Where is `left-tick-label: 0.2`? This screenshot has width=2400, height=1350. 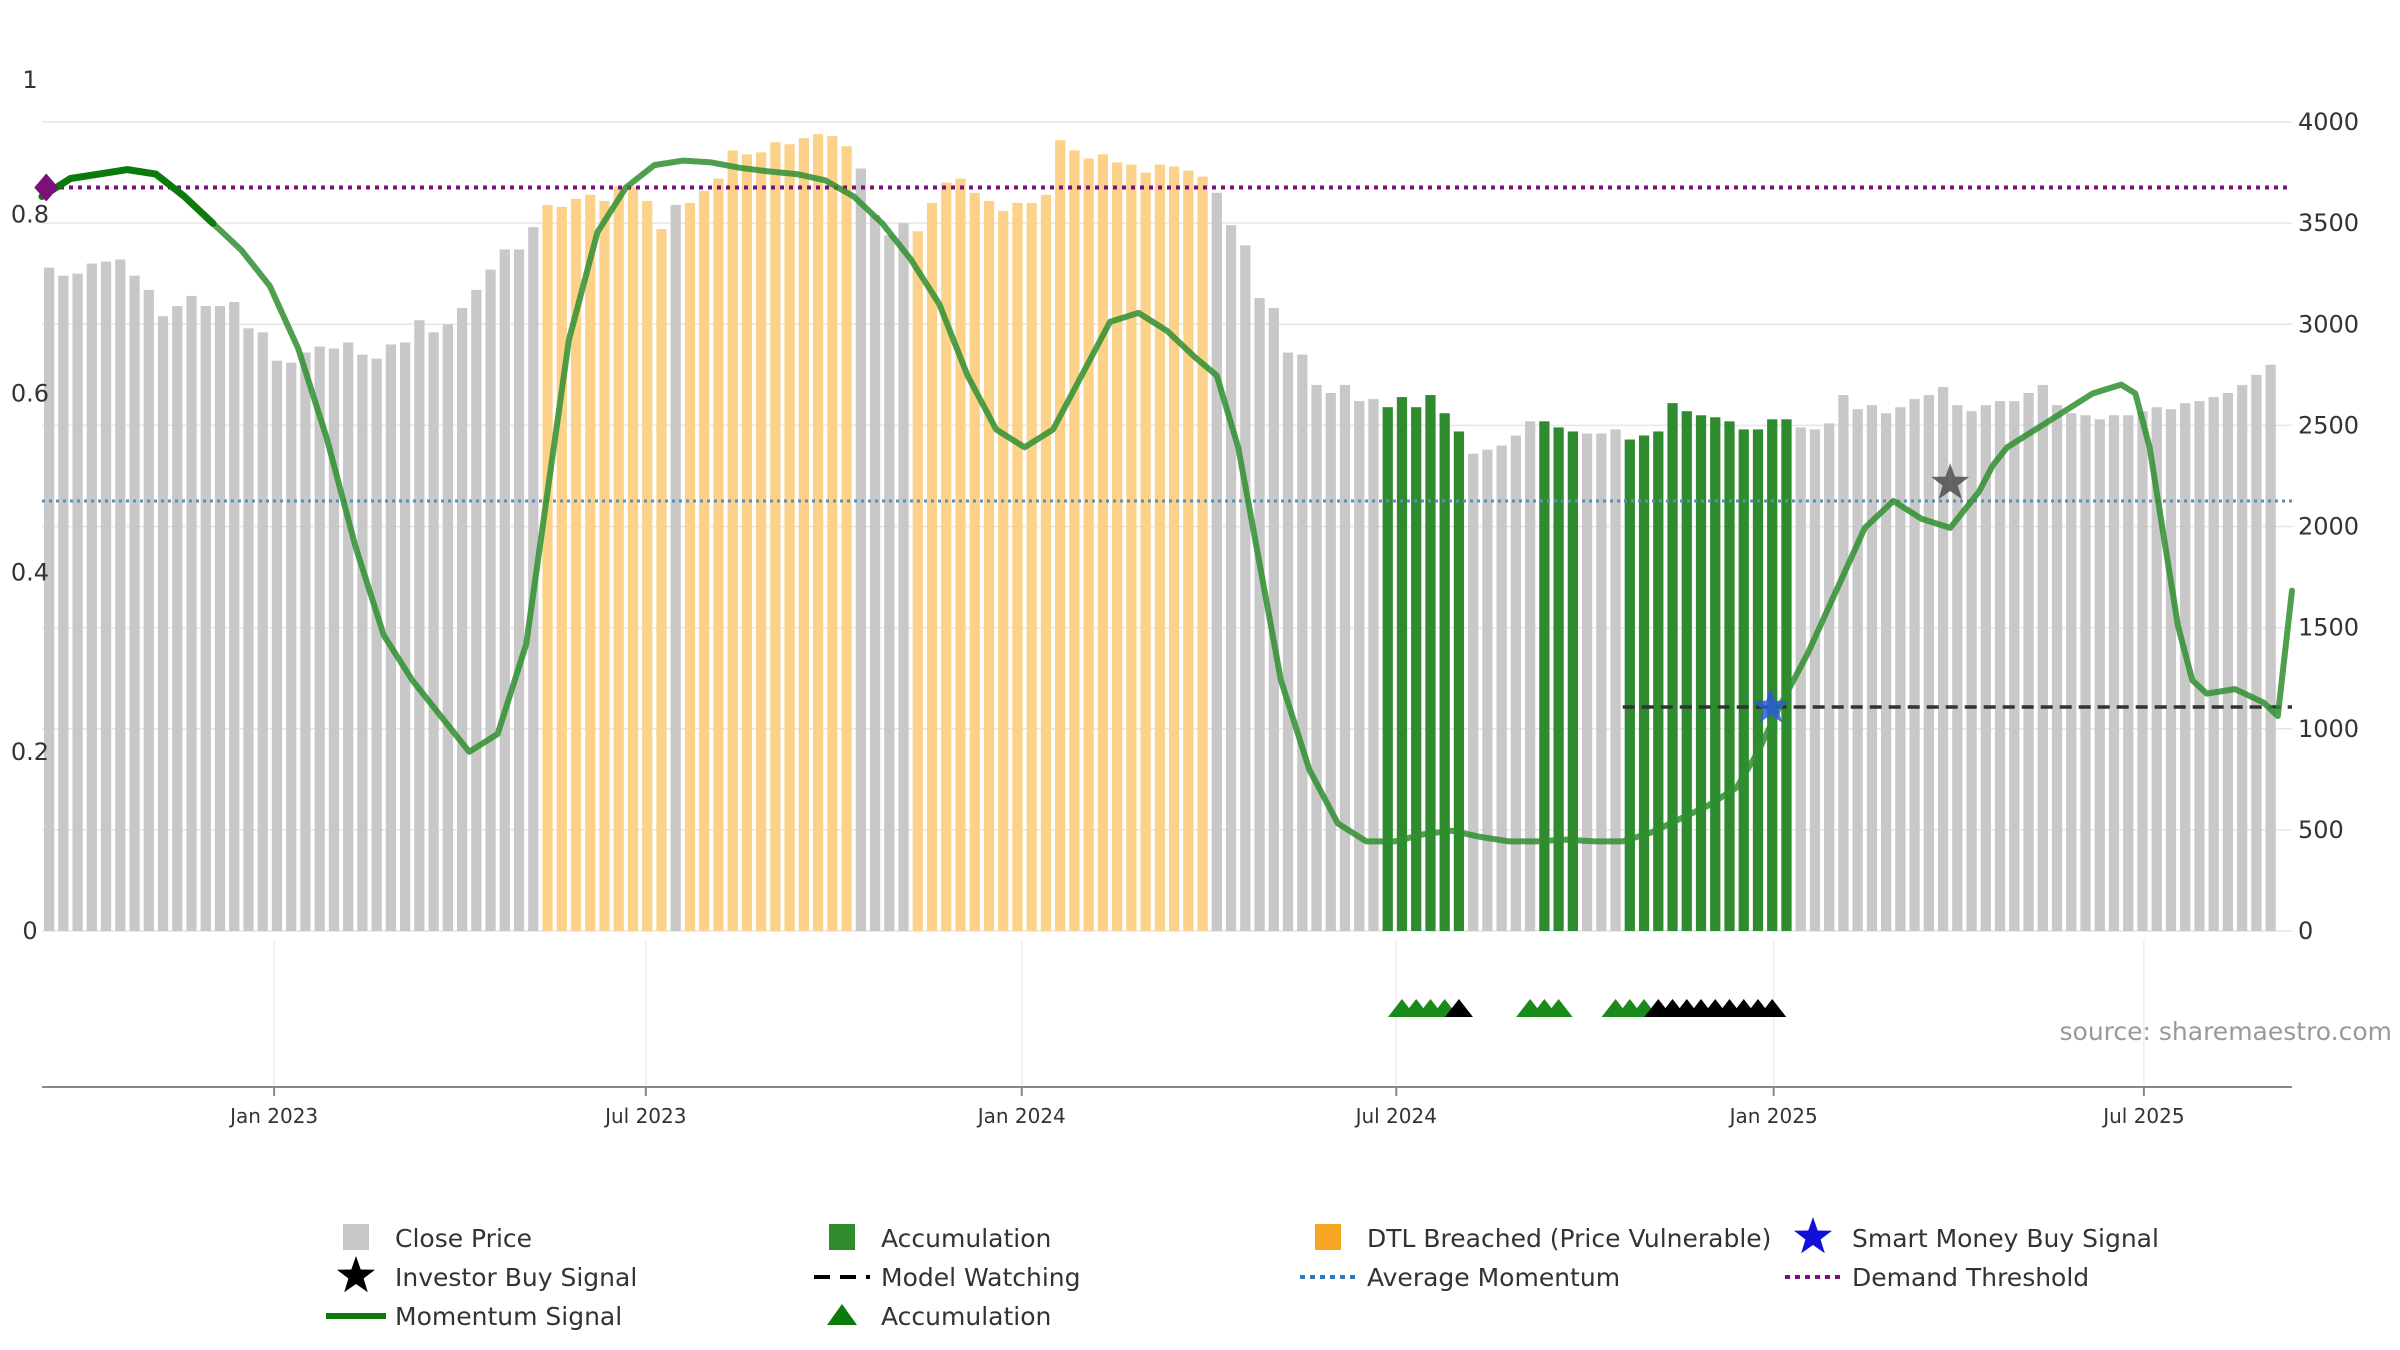
left-tick-label: 0.2 is located at coordinates (30, 752).